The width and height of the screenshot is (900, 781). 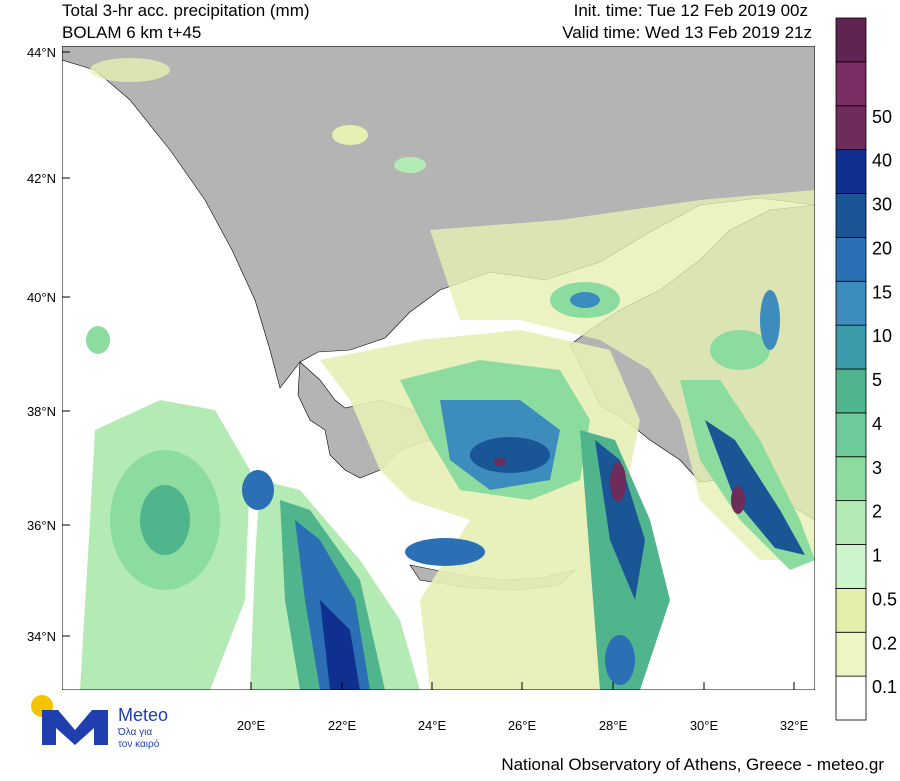 I want to click on lon-label: 26°E, so click(x=522, y=725).